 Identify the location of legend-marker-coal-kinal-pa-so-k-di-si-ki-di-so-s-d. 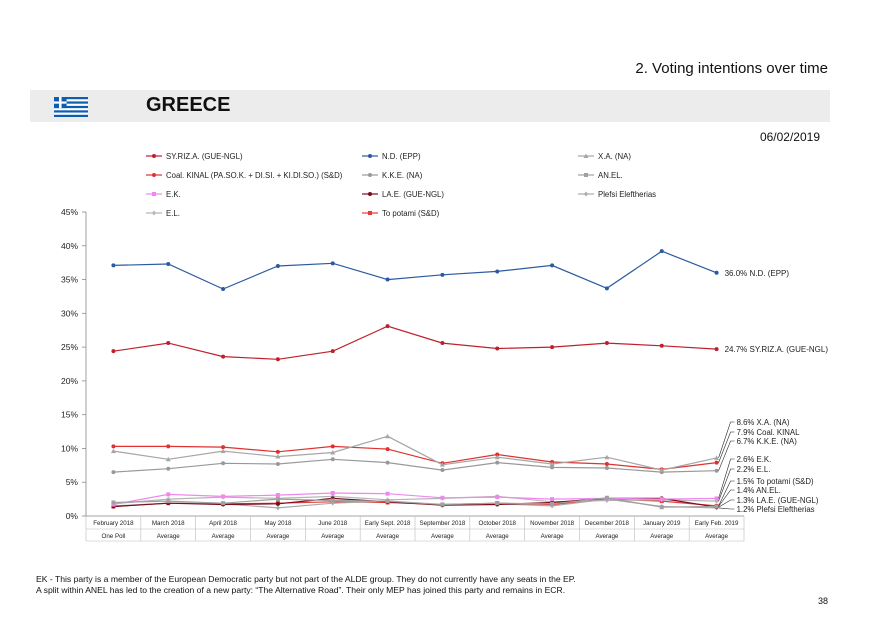
(154, 175).